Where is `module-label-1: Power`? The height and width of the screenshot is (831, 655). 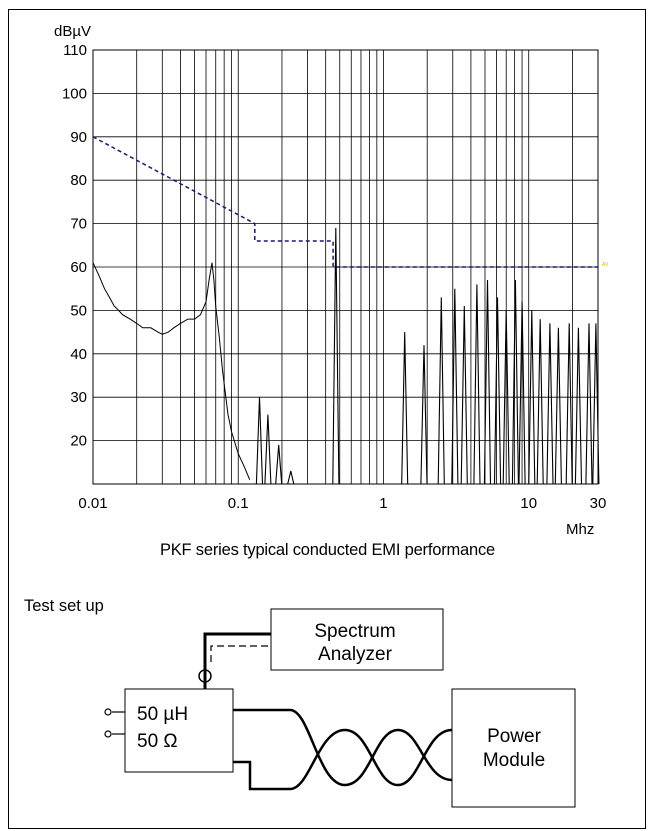 module-label-1: Power is located at coordinates (514, 736).